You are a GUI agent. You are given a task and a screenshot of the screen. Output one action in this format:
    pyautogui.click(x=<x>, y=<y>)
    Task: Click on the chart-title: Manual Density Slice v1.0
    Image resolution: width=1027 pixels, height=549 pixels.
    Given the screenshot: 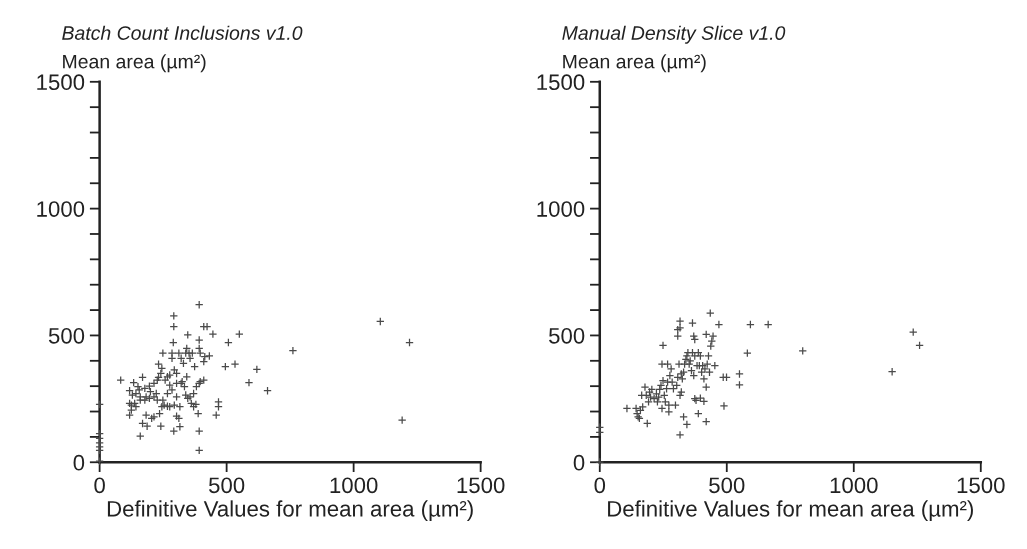 What is the action you would take?
    pyautogui.click(x=674, y=34)
    